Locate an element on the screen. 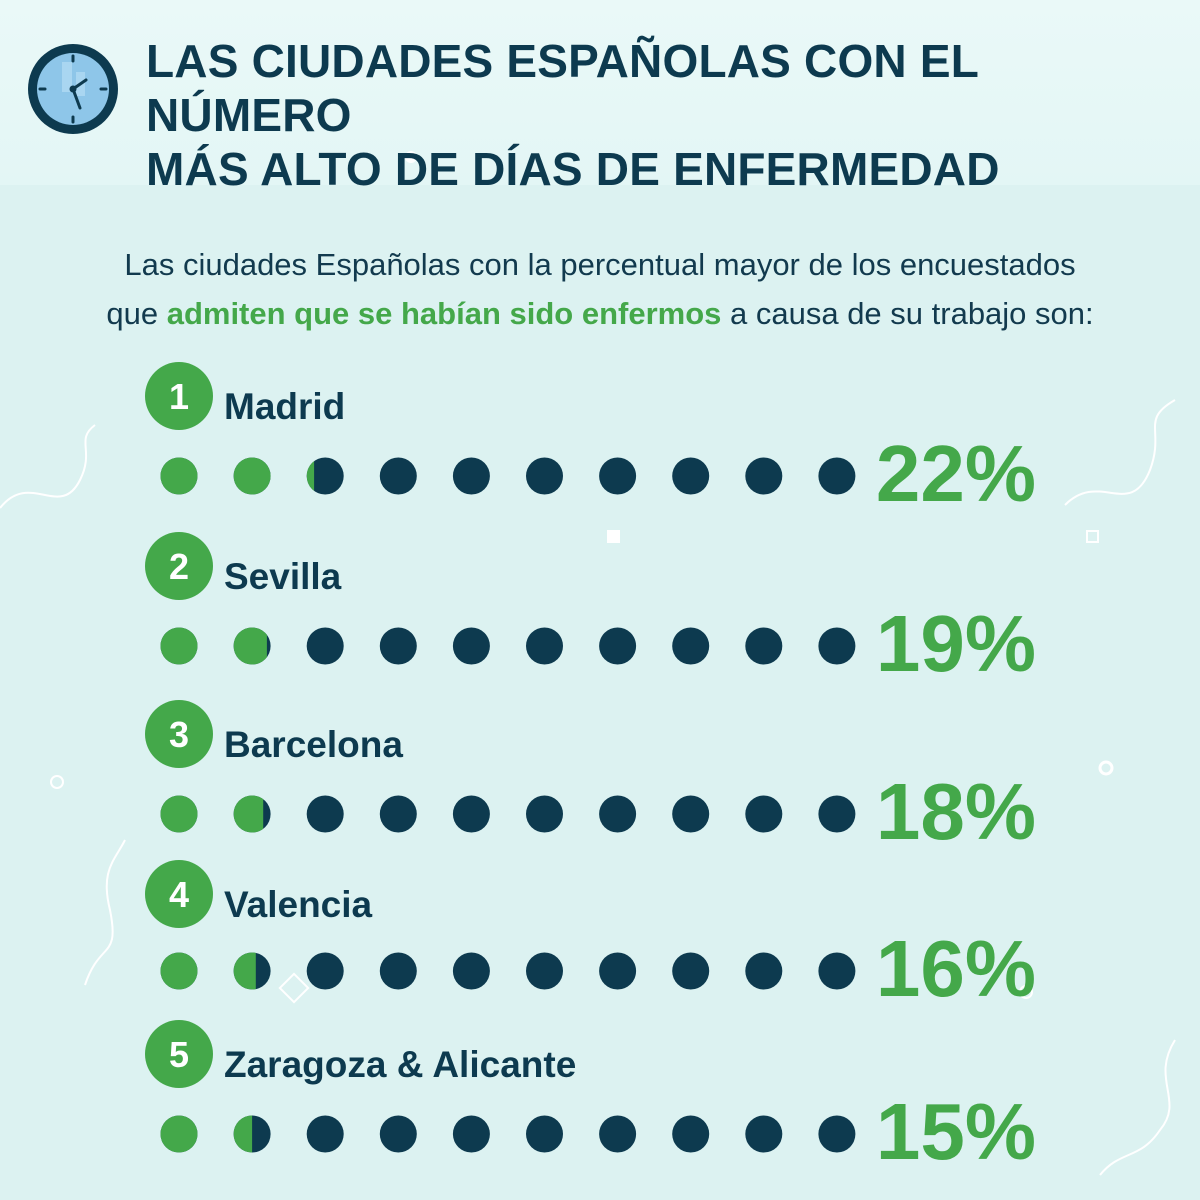  value-label: 18% is located at coordinates (956, 811).